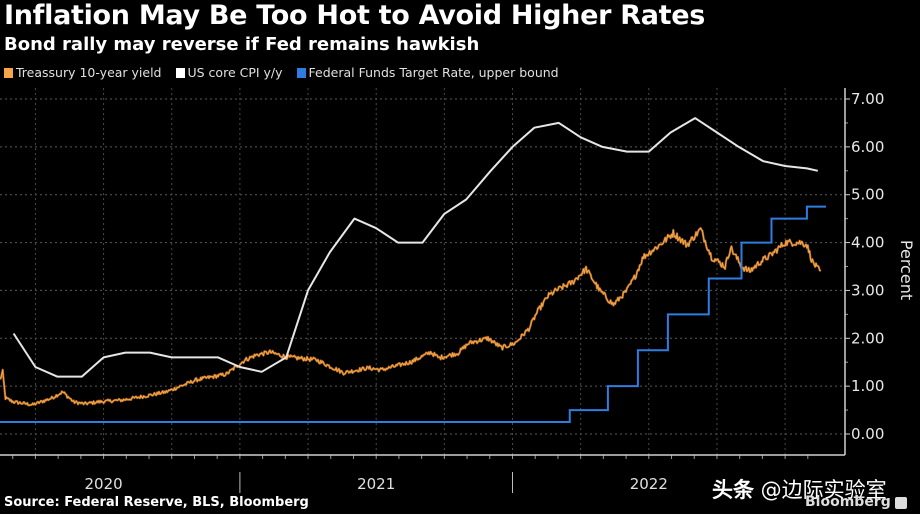 The width and height of the screenshot is (920, 514). I want to click on y-tick-label: 0.00, so click(867, 434).